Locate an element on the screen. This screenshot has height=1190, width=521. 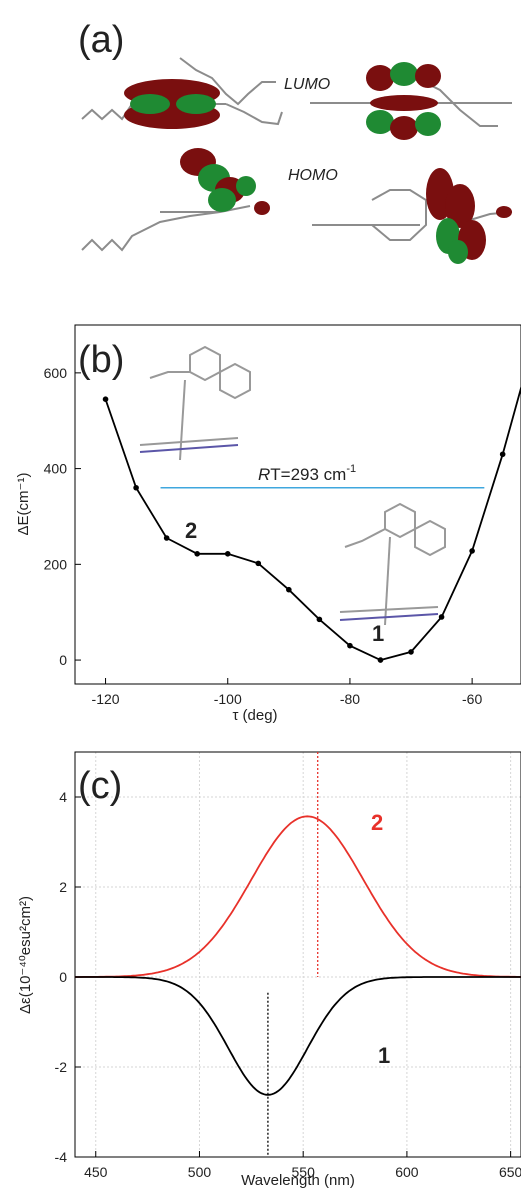
y-tick-label: 400 is located at coordinates (56, 469).